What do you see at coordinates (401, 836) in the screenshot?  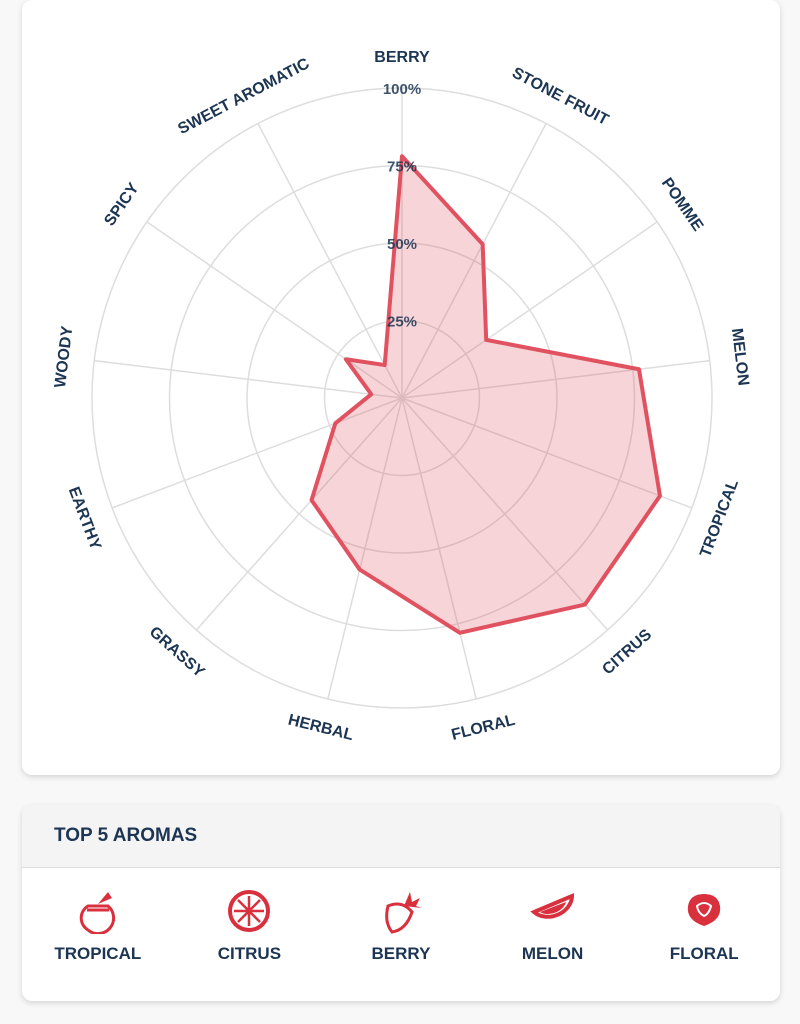 I see `section-title: TOP 5 AROMAS` at bounding box center [401, 836].